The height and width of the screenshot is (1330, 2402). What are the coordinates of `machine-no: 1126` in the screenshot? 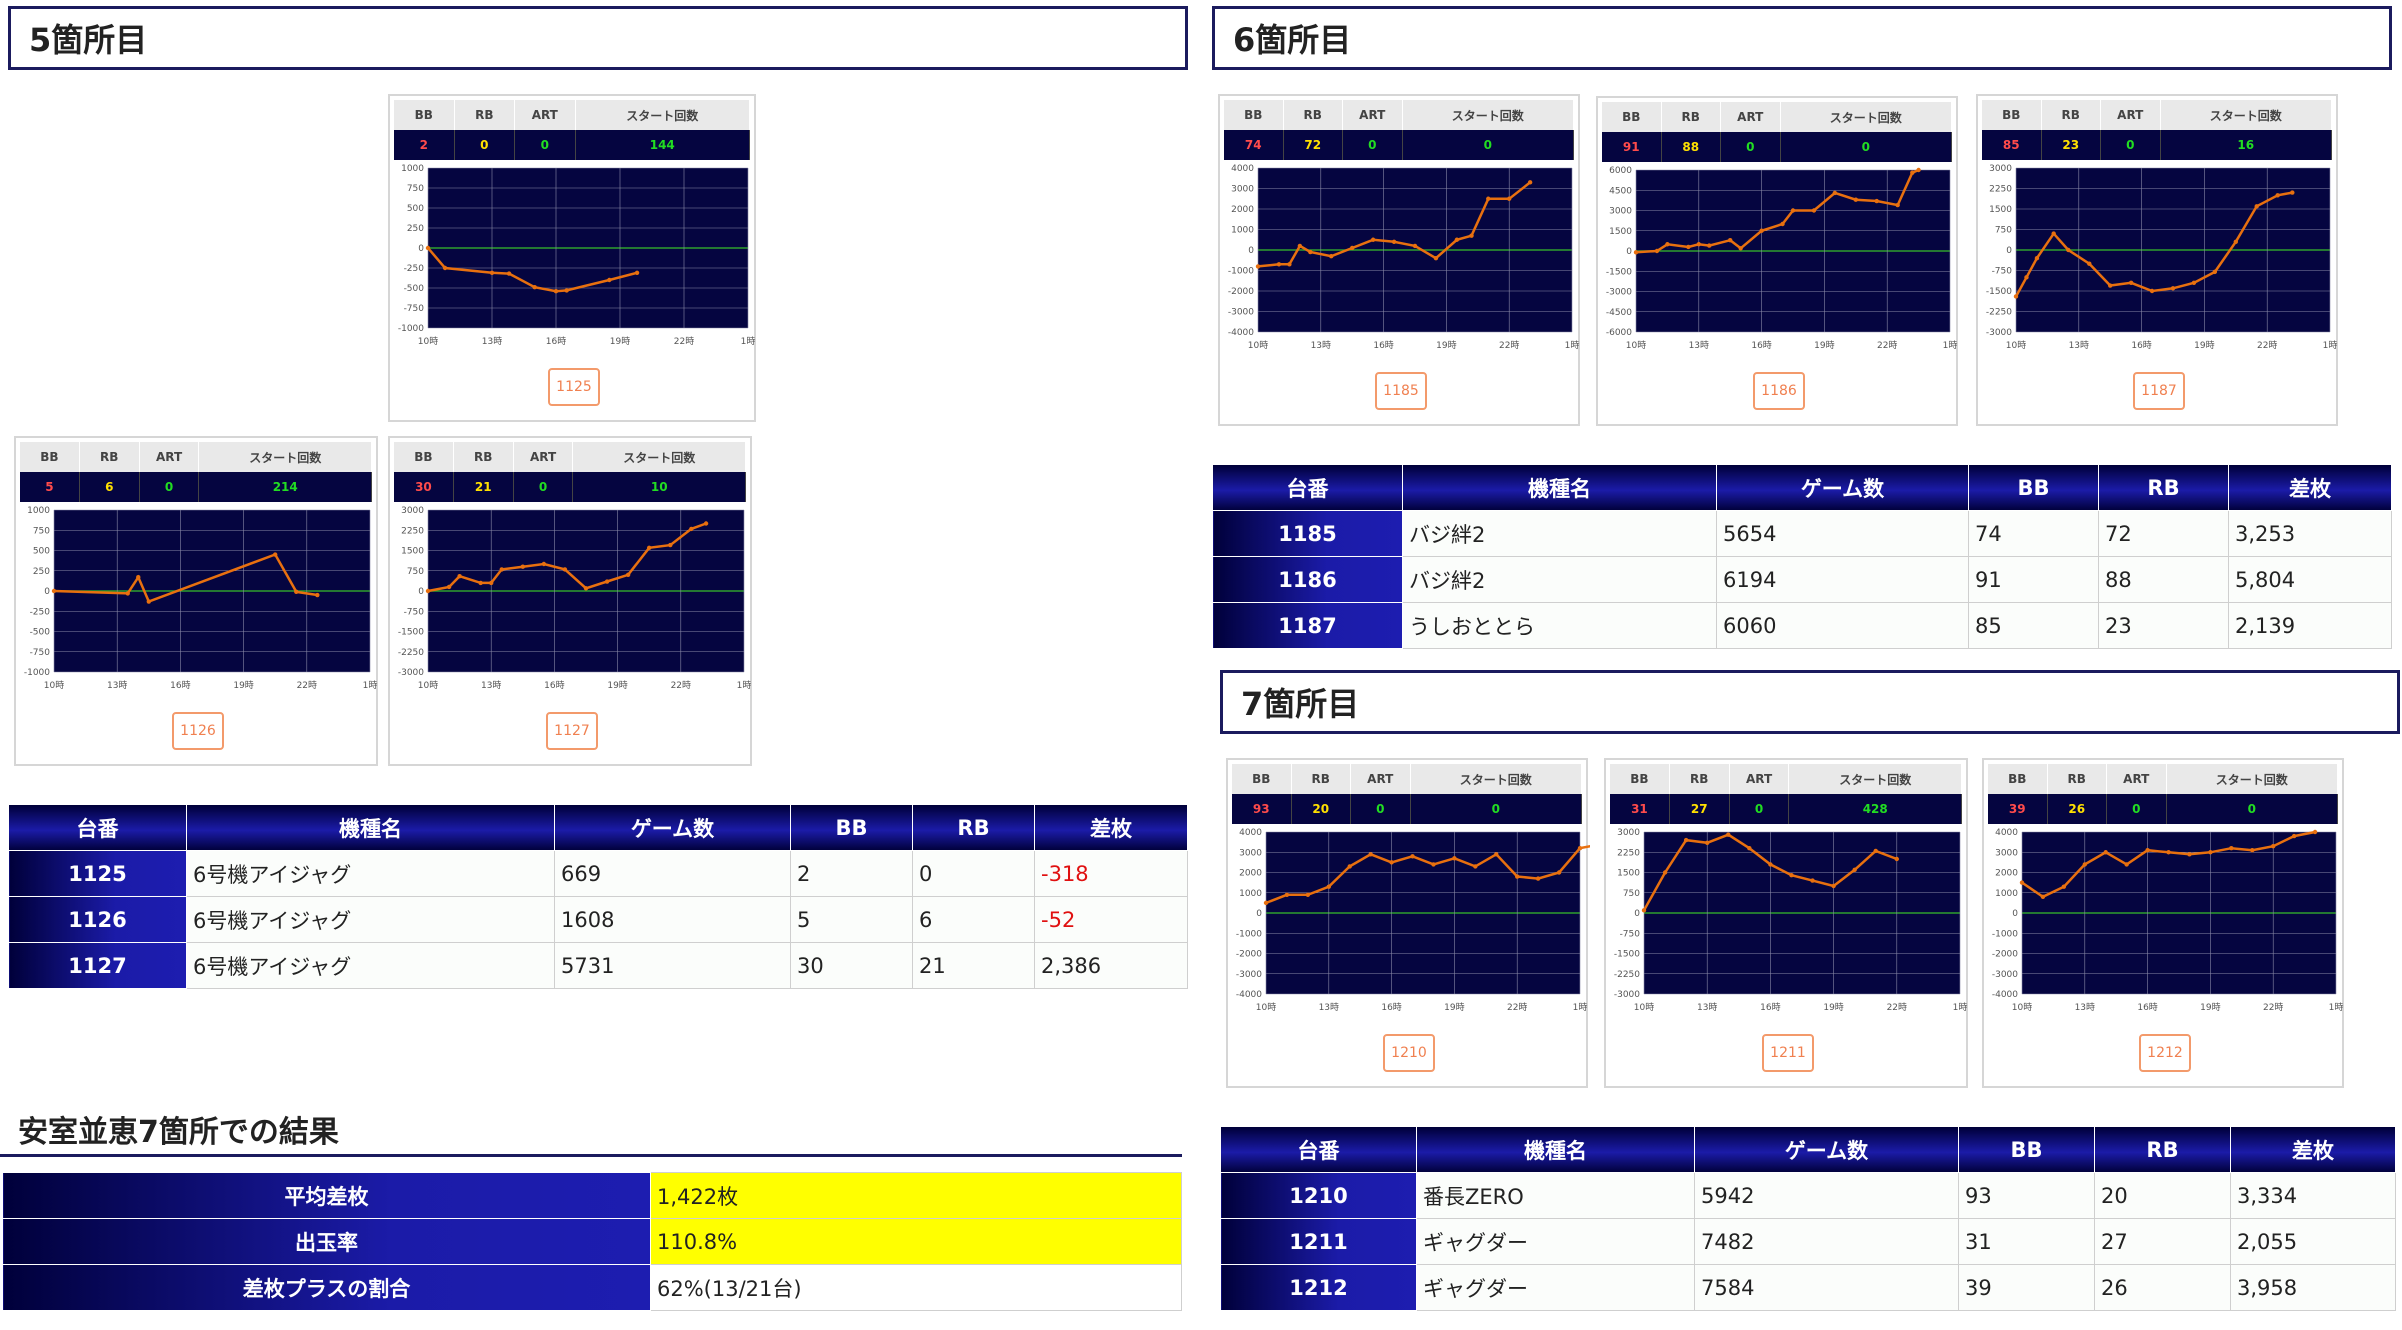 It's located at (97, 919).